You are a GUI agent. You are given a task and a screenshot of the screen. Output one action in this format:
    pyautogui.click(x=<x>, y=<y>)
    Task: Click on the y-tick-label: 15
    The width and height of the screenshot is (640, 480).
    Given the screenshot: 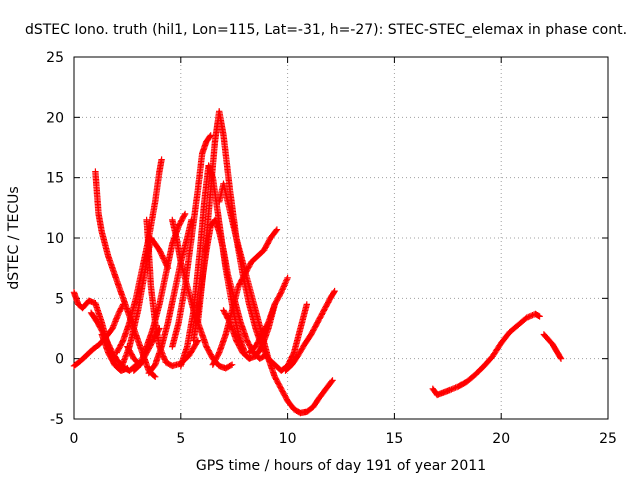 What is the action you would take?
    pyautogui.click(x=55, y=179)
    